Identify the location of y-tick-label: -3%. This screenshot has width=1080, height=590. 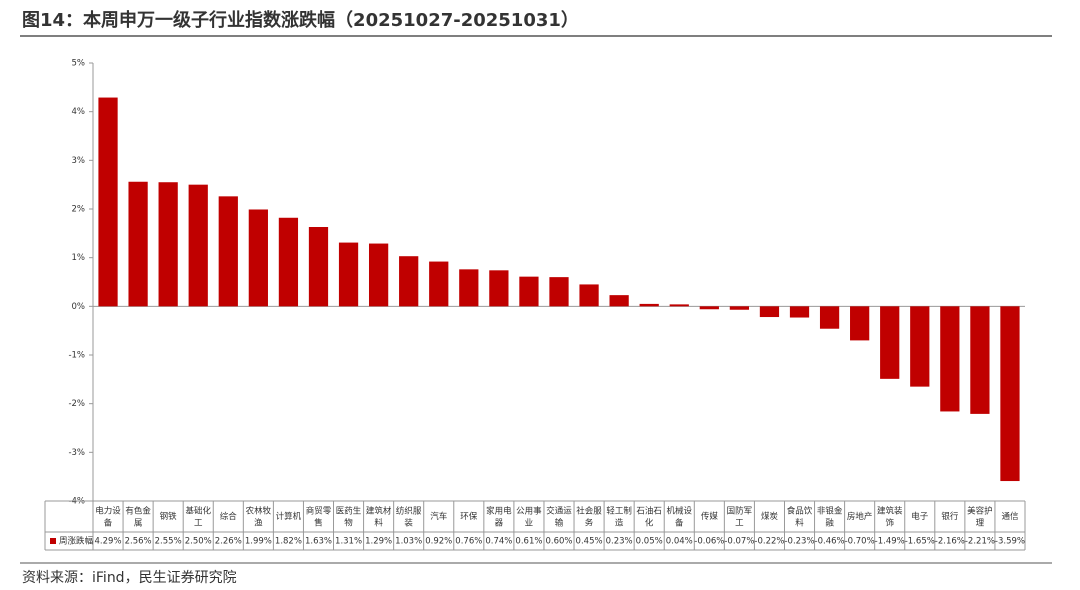
(76, 453).